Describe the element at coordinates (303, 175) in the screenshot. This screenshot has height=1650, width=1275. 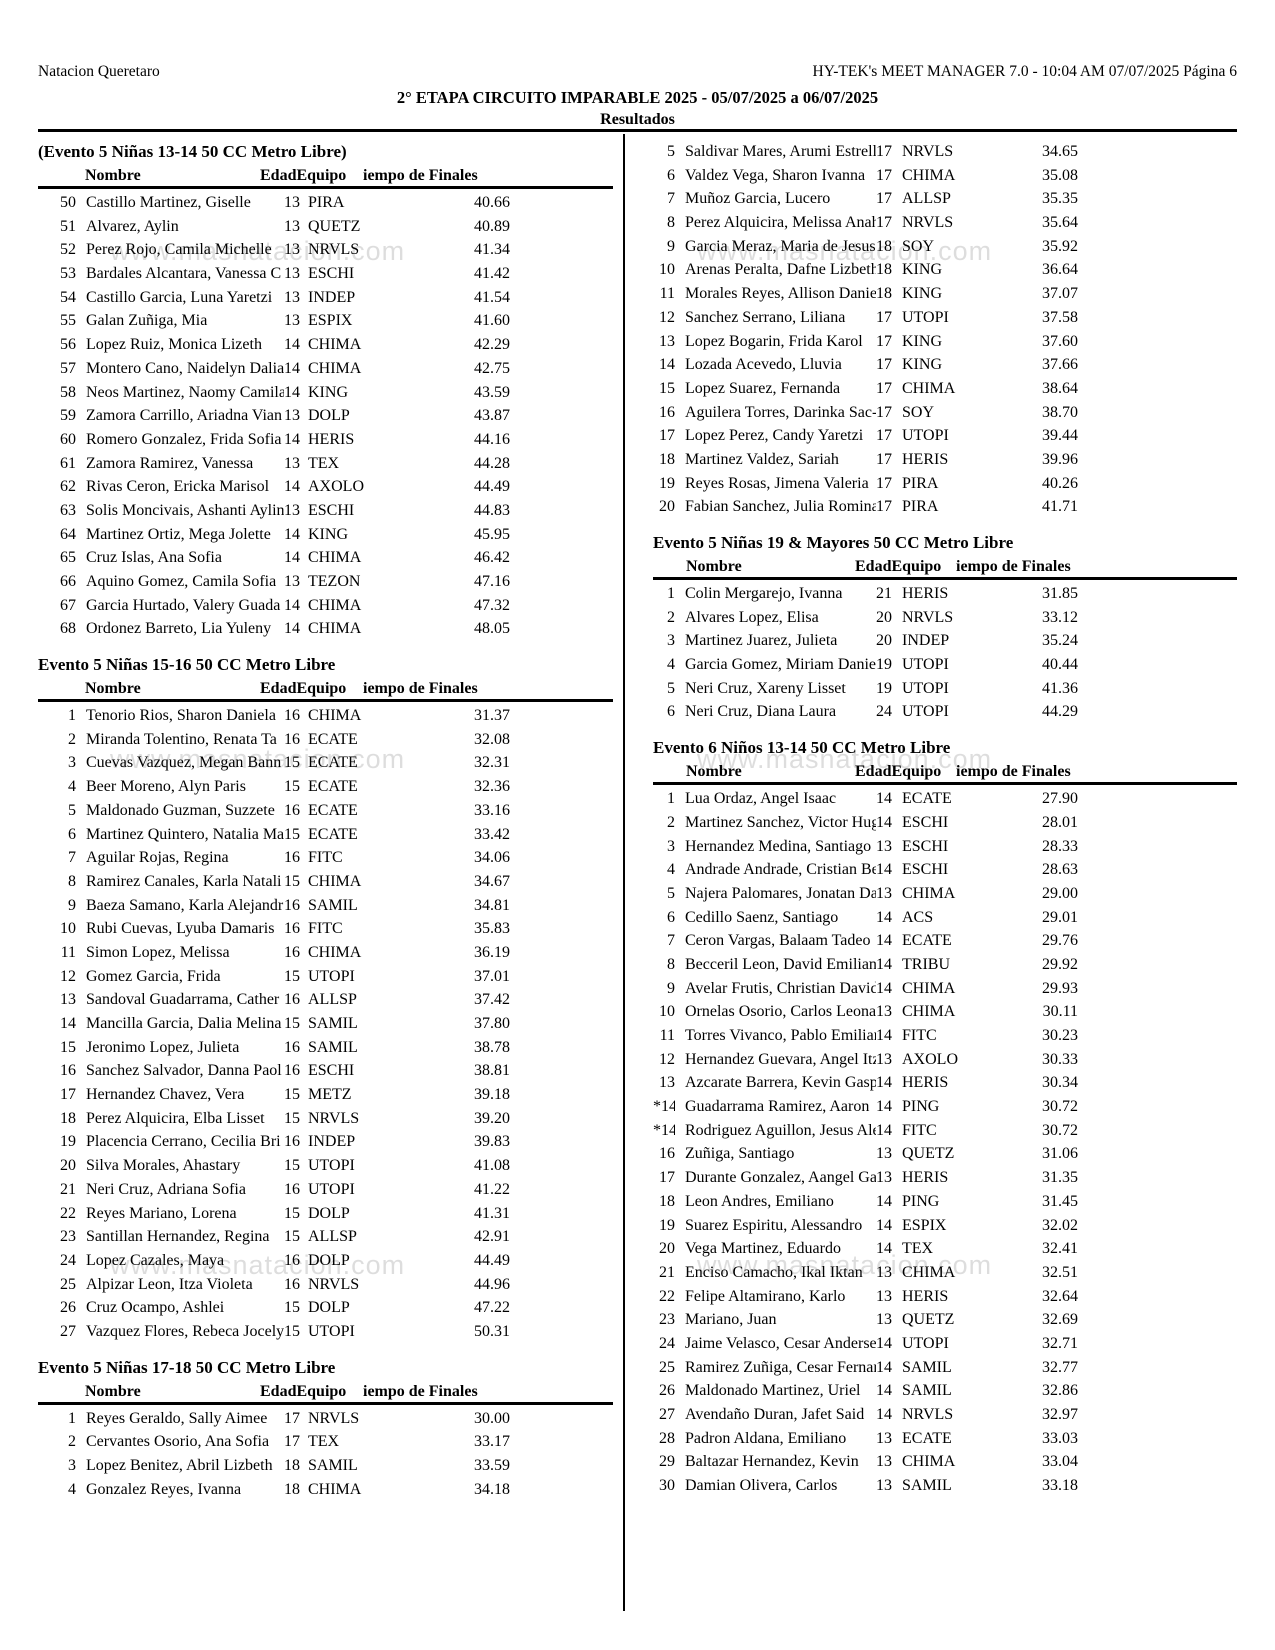
I see `column-header-age-team: EdadEquipo` at that location.